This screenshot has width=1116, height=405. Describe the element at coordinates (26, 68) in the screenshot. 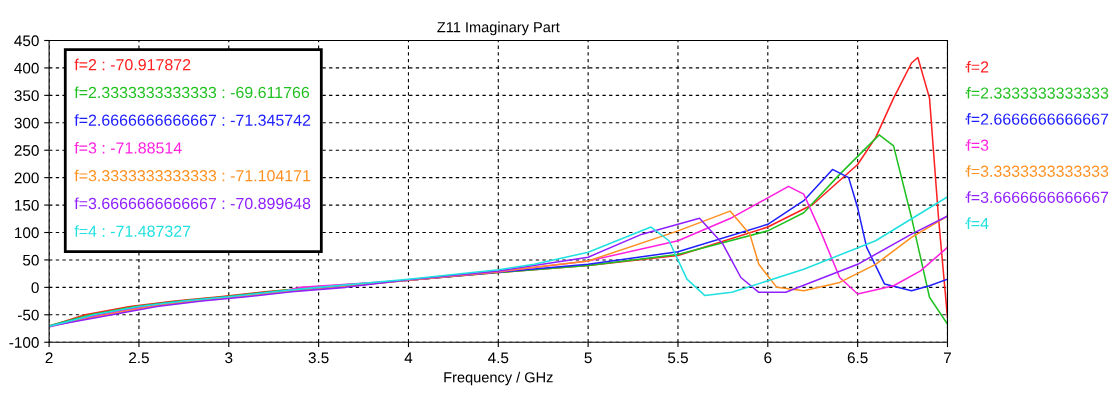

I see `y-tick-label: 400` at that location.